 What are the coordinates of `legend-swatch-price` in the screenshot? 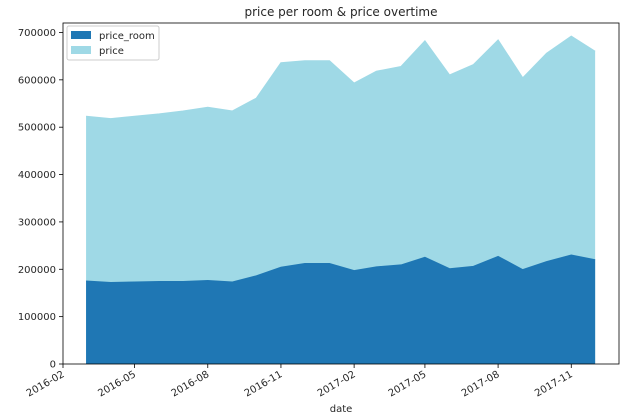 It's located at (81, 50).